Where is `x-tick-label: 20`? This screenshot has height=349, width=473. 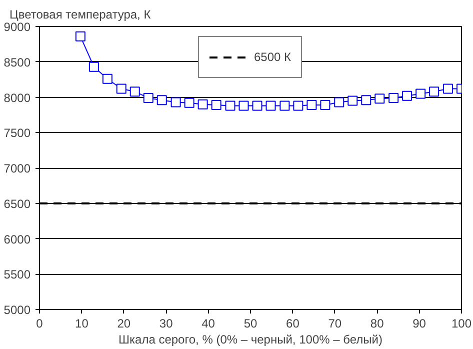 x-tick-label: 20 is located at coordinates (124, 323).